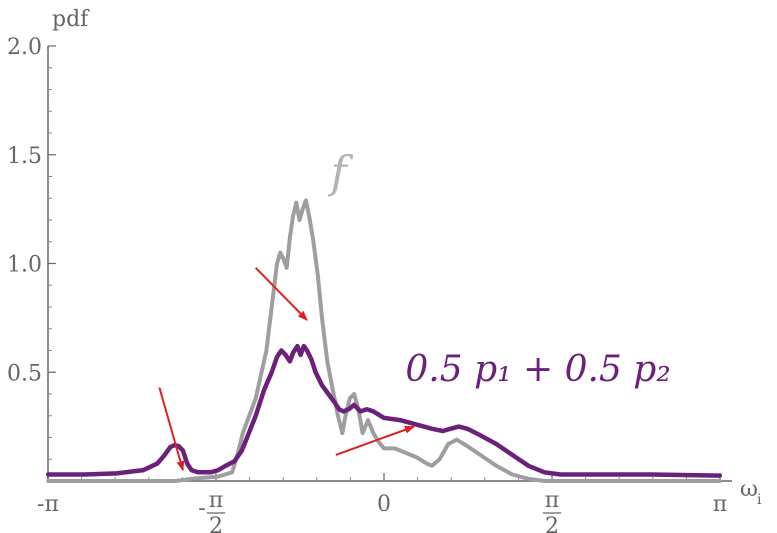 Image resolution: width=777 pixels, height=533 pixels. I want to click on annotation-mixture-label: 0.5 p₁ + 0.5 p₂, so click(537, 369).